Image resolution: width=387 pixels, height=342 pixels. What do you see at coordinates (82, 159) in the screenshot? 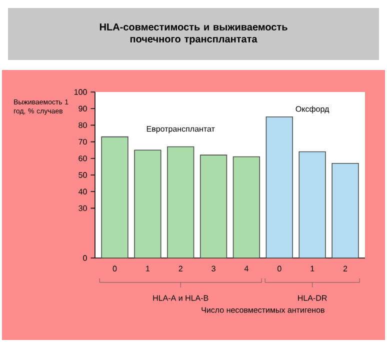
I see `y-tick-label: 60` at bounding box center [82, 159].